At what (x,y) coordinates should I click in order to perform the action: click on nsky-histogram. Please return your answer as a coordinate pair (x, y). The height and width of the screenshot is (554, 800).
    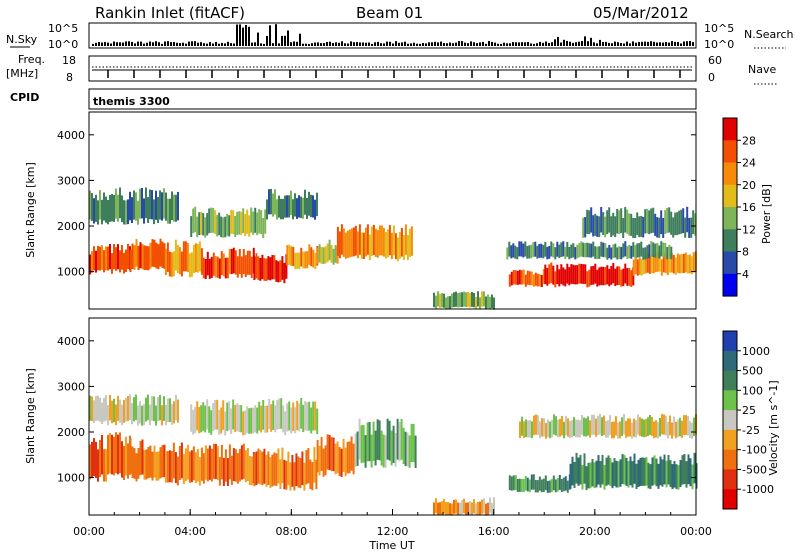
    Looking at the image, I should click on (393, 35).